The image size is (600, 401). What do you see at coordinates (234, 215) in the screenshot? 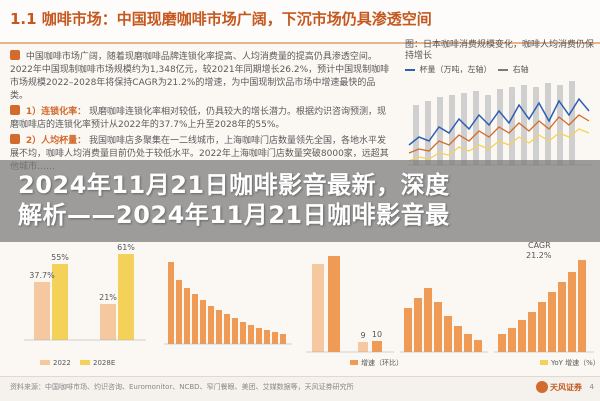
I see `headline-line-2: 解析——2024年11月21日咖啡影音最` at bounding box center [234, 215].